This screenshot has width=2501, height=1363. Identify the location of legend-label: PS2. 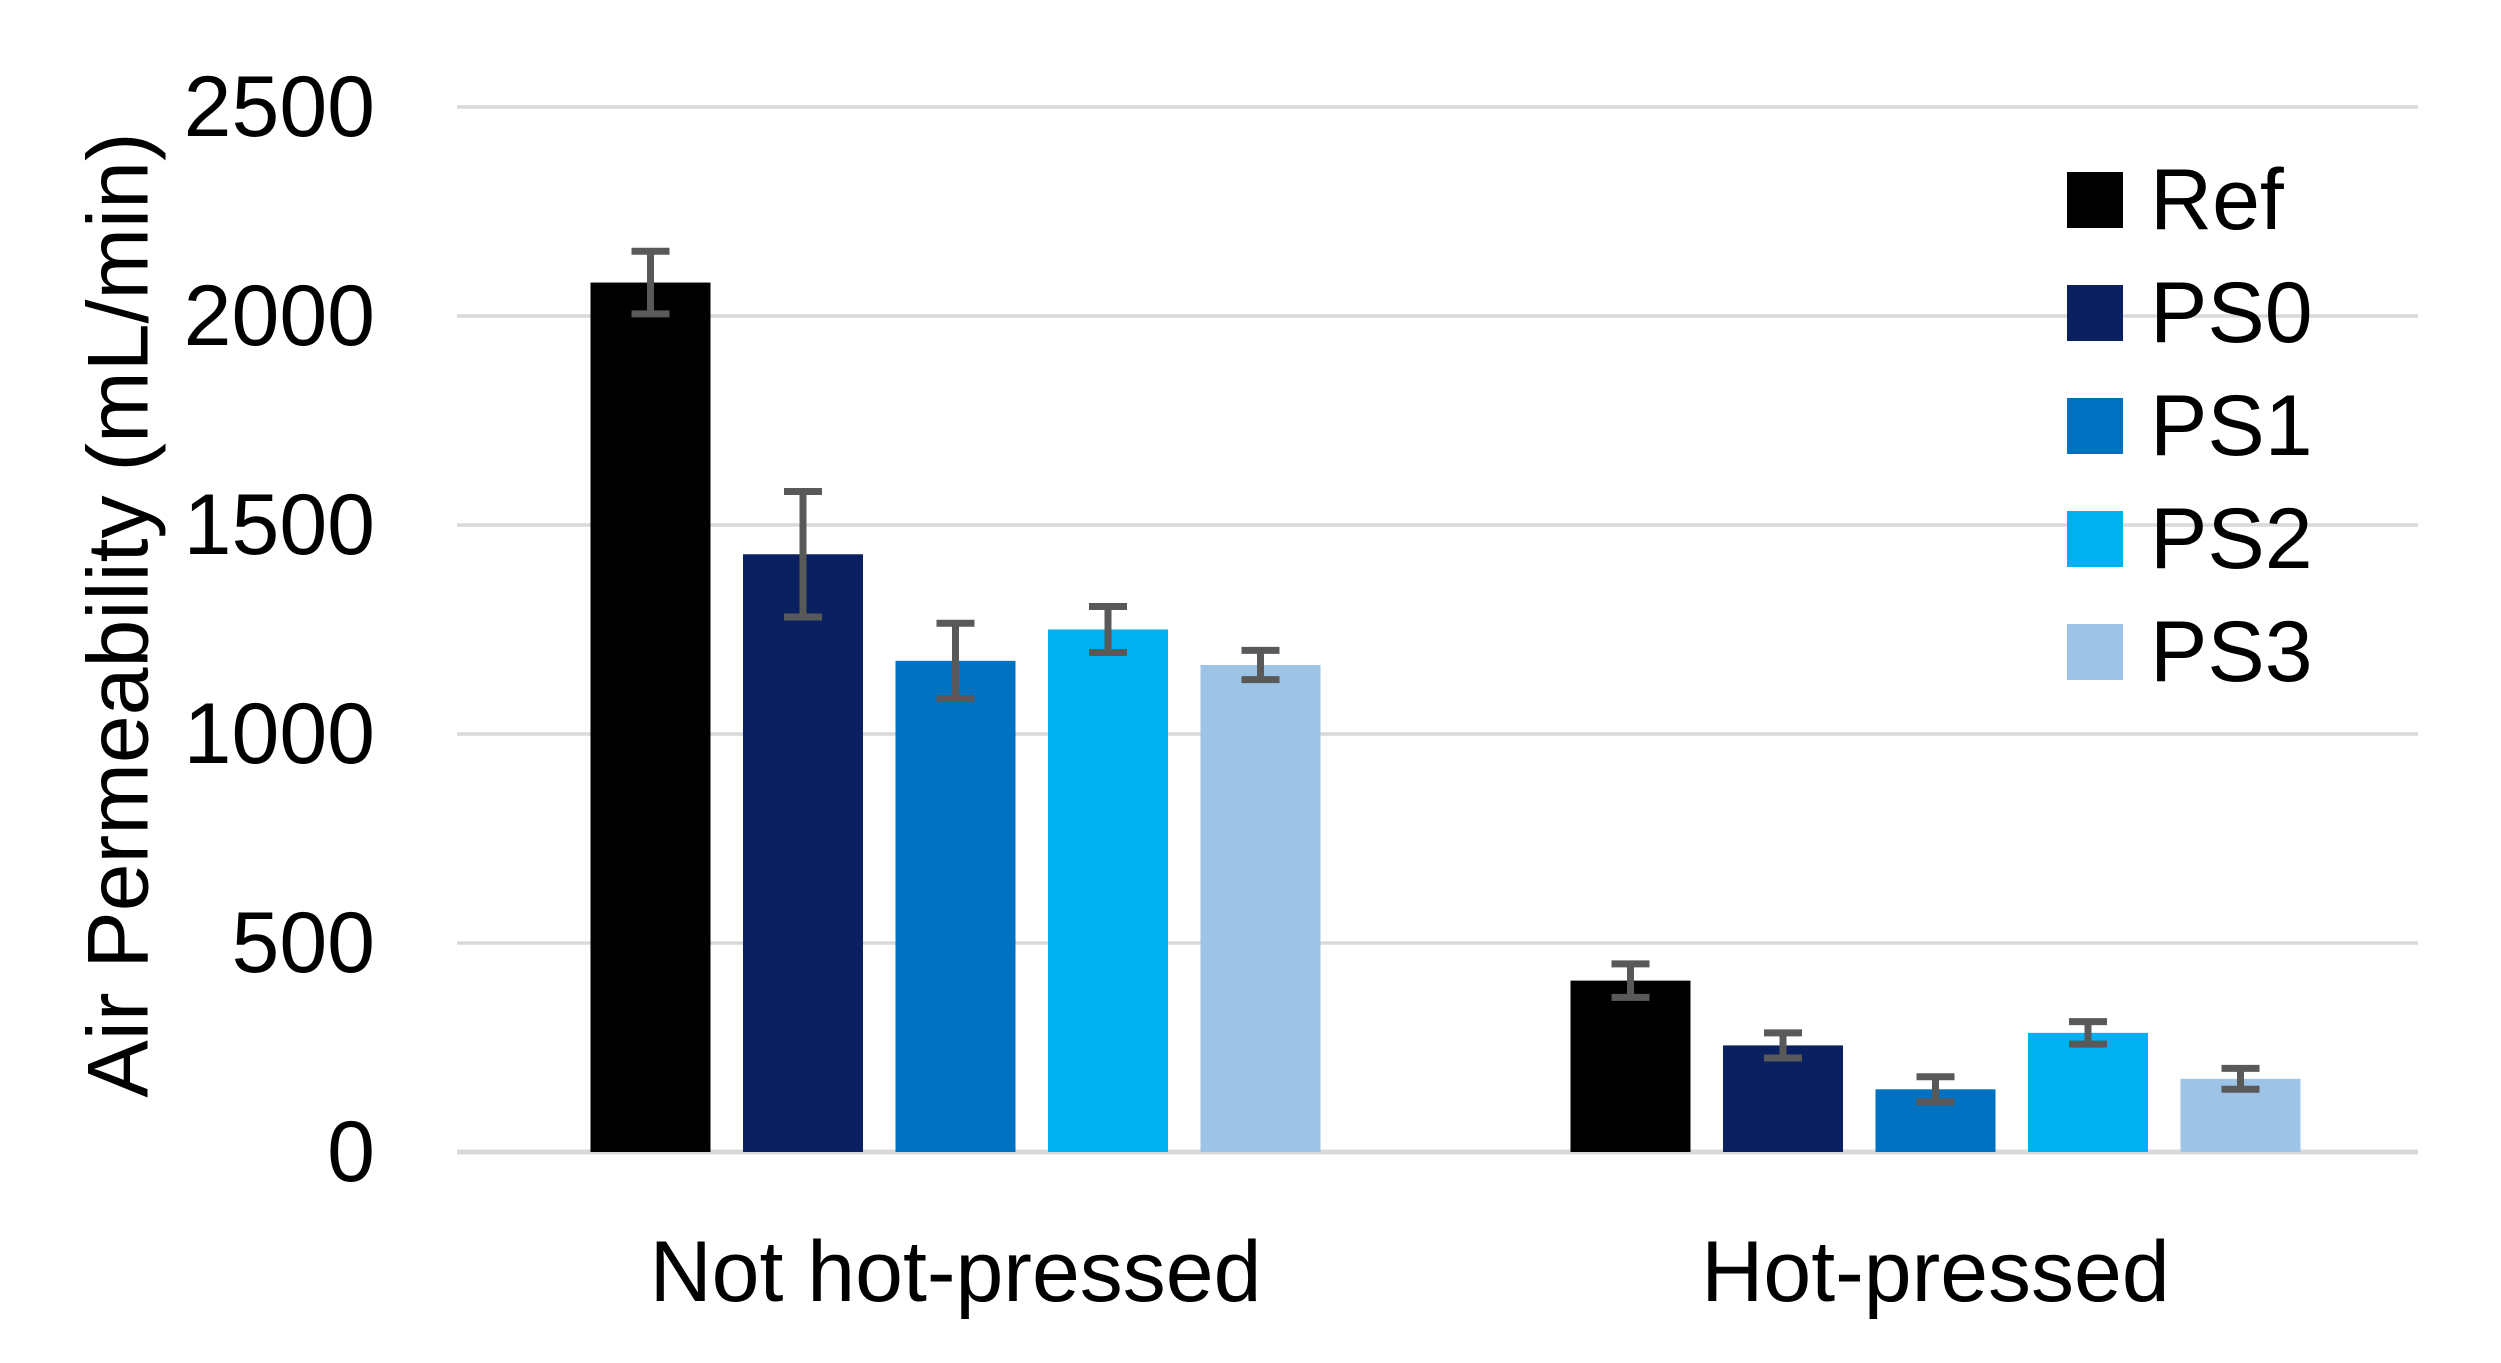
(2231, 539).